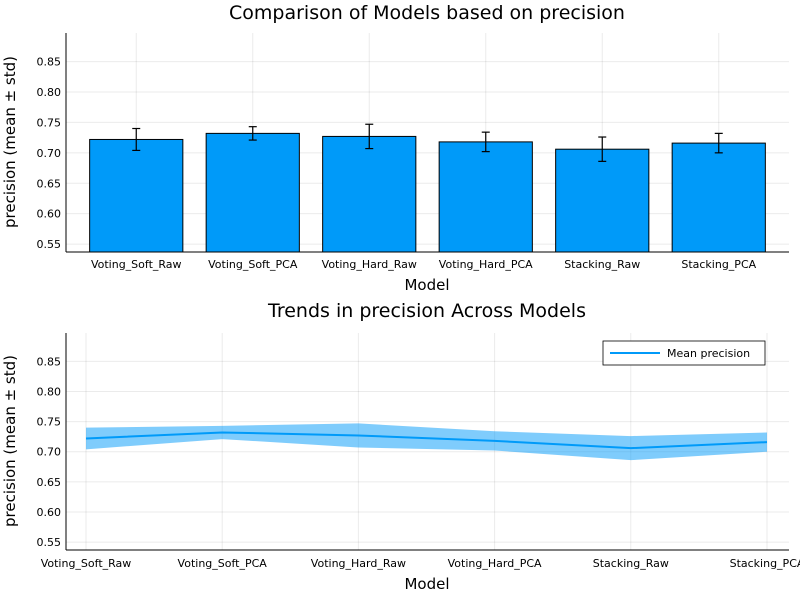 The width and height of the screenshot is (800, 600). I want to click on bar-chart-ytick-label: 0.60, so click(49, 214).